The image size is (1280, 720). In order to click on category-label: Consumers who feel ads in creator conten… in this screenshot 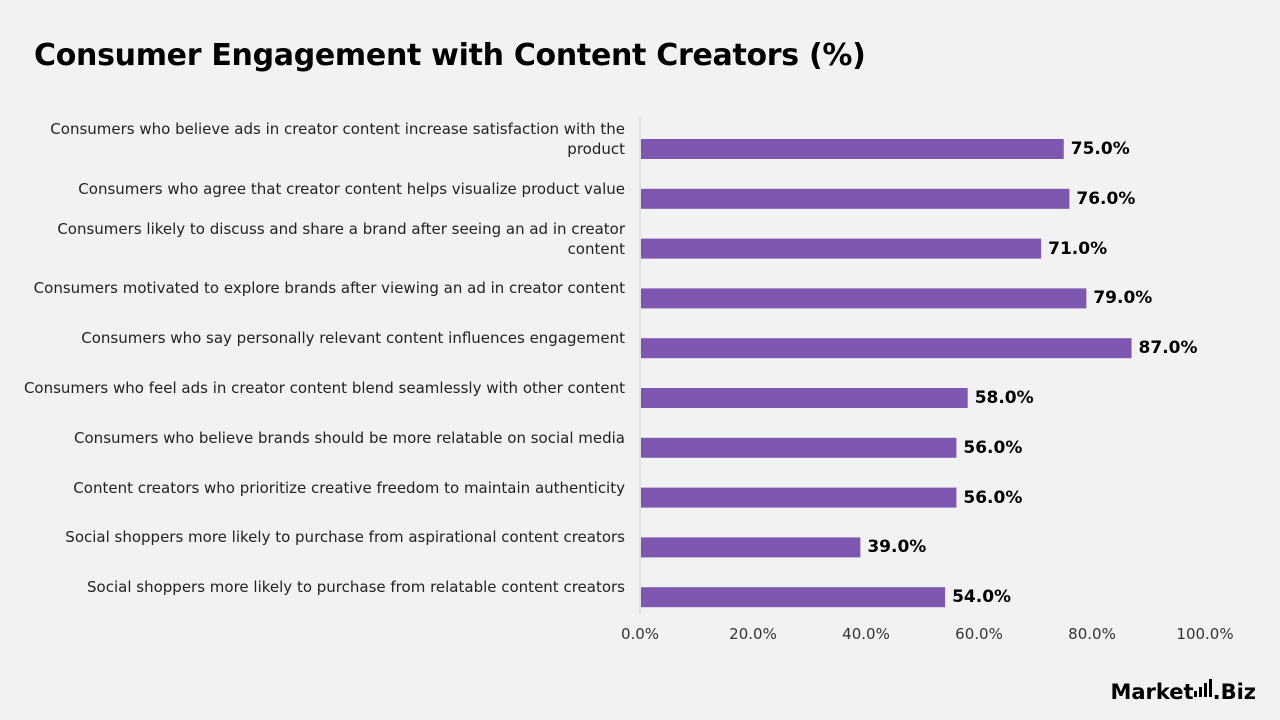, I will do `click(324, 388)`.